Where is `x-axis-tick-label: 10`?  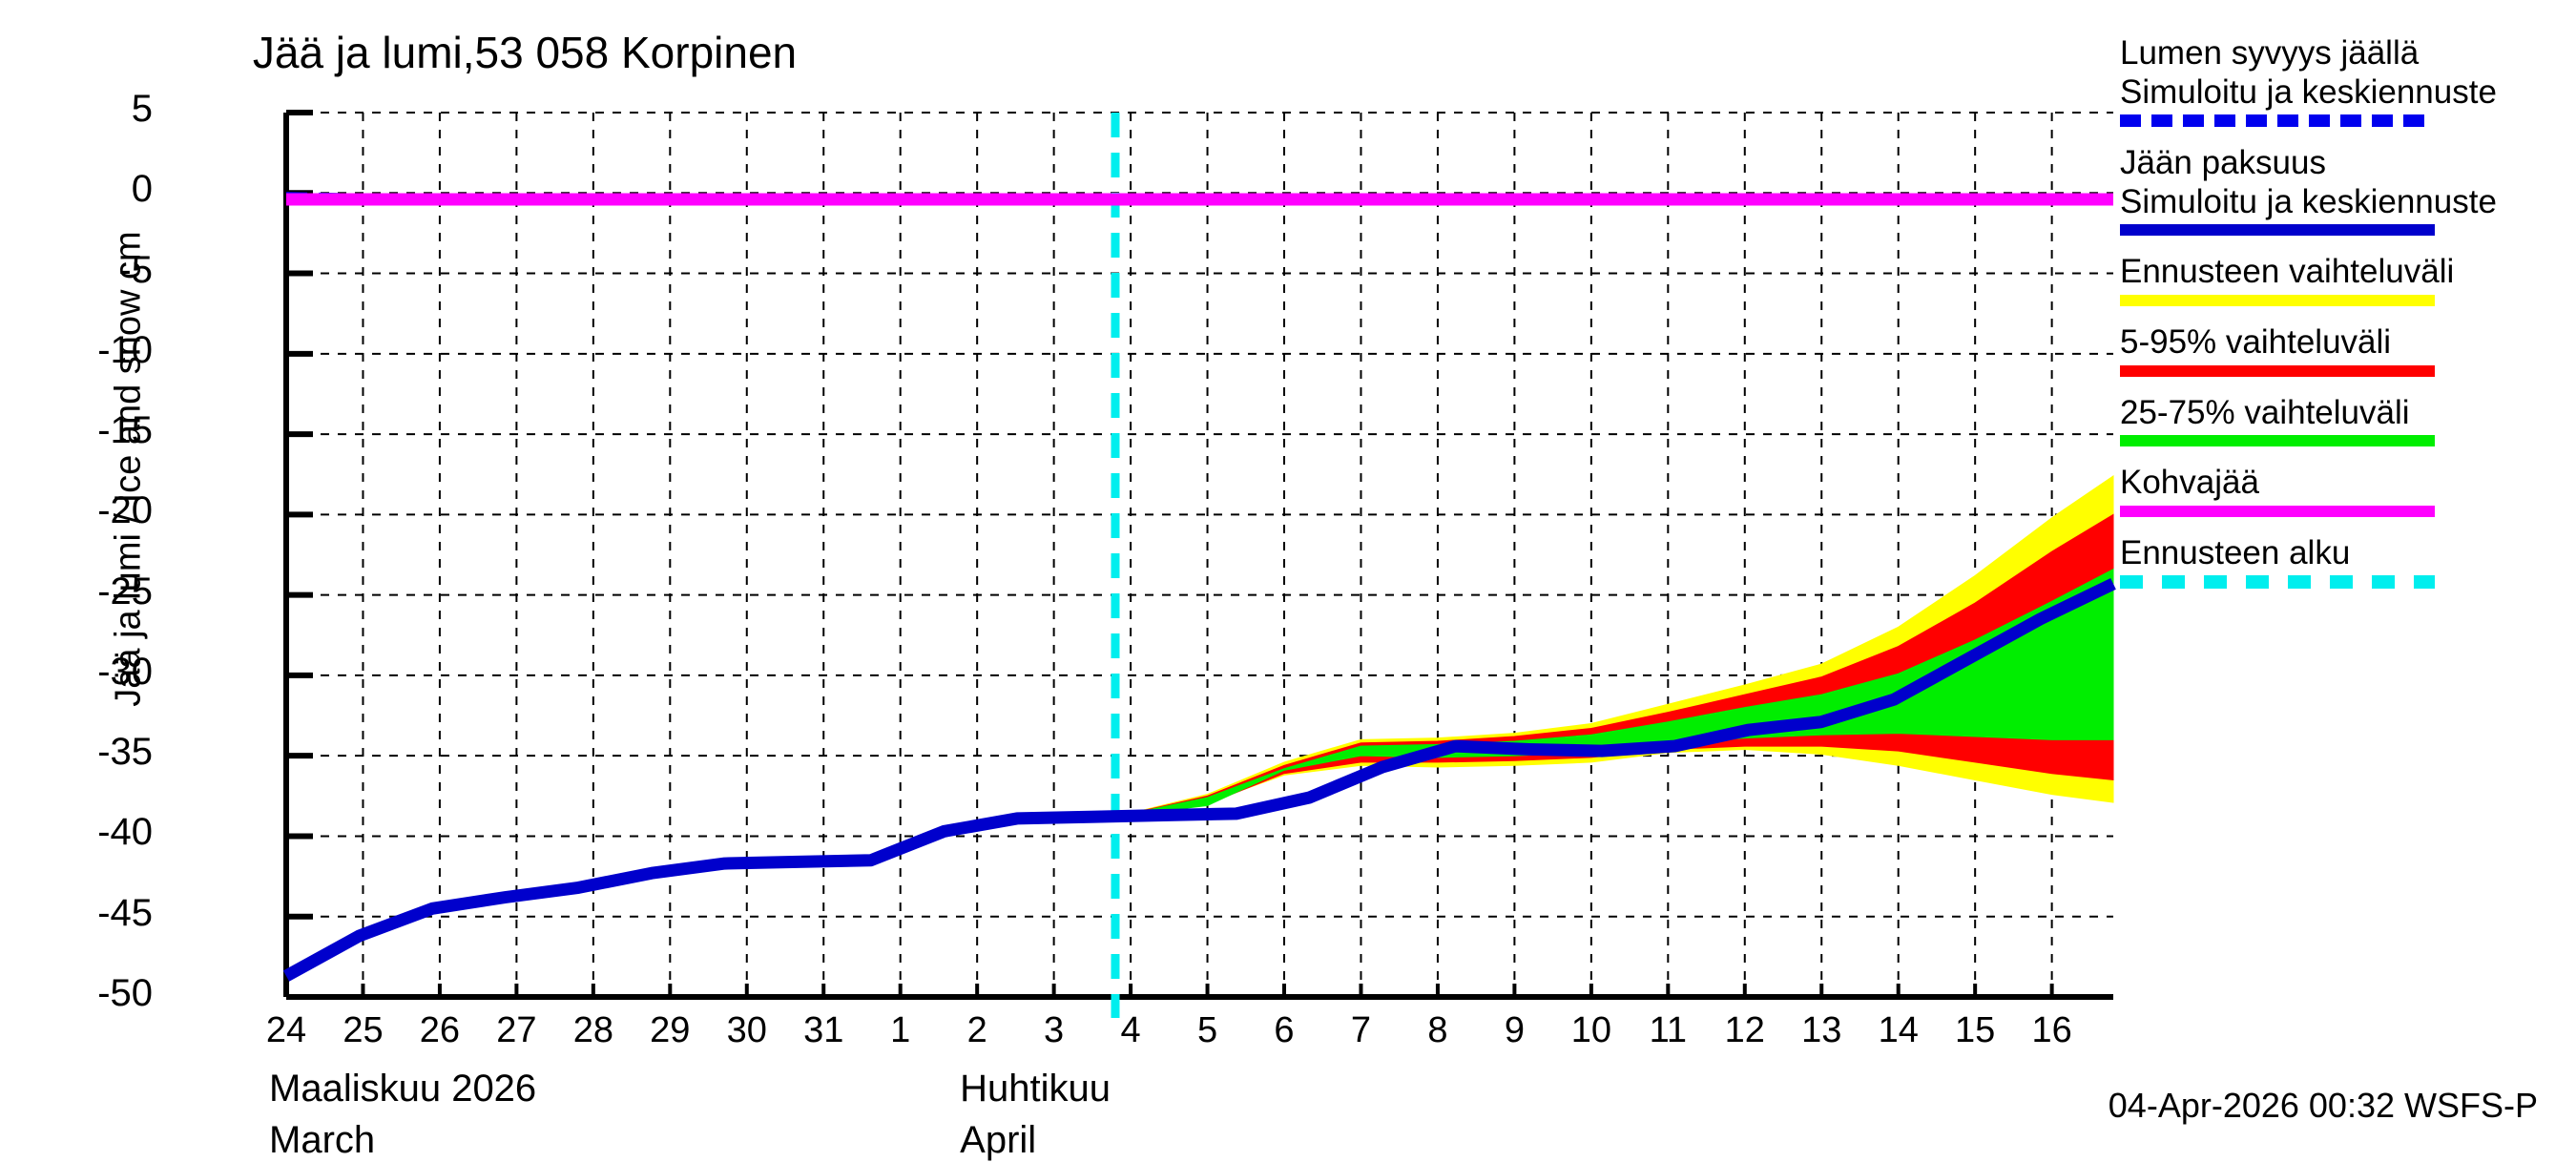 x-axis-tick-label: 10 is located at coordinates (1590, 1030).